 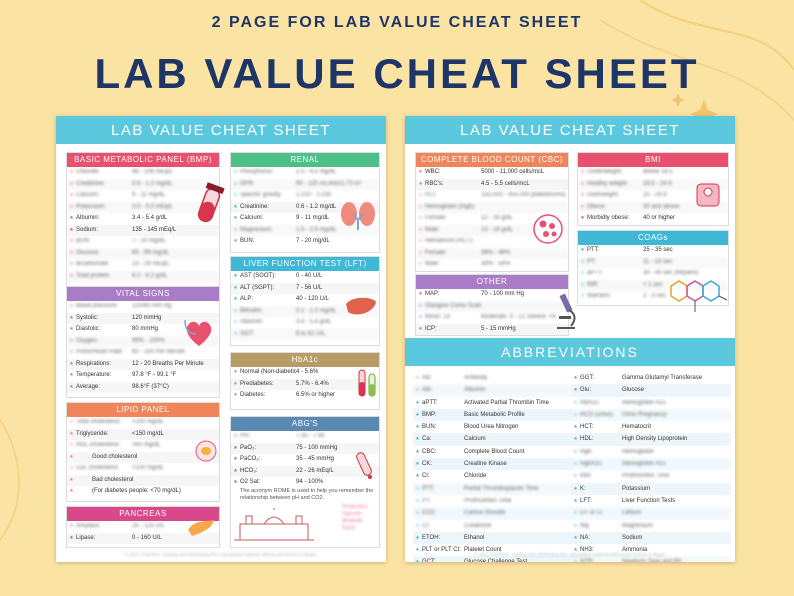 What do you see at coordinates (651, 550) in the screenshot?
I see `abbreviation-row: ★ NH3: Ammonia` at bounding box center [651, 550].